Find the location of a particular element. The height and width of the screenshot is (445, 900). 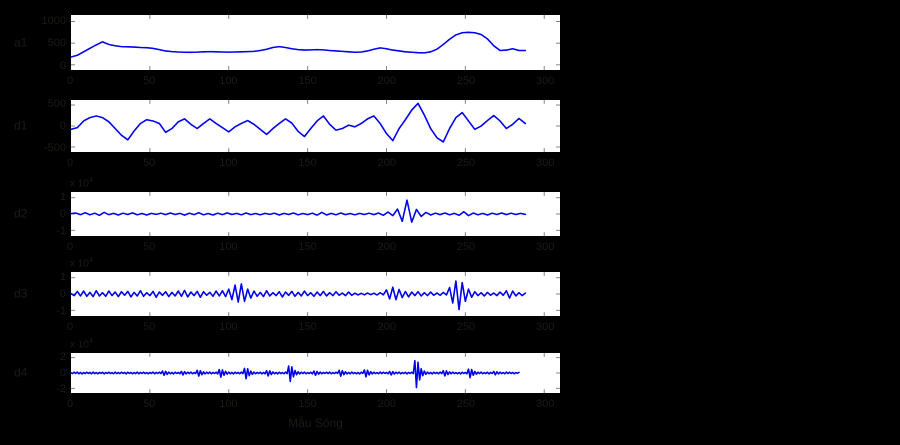

plot-area-a1 is located at coordinates (315, 42).